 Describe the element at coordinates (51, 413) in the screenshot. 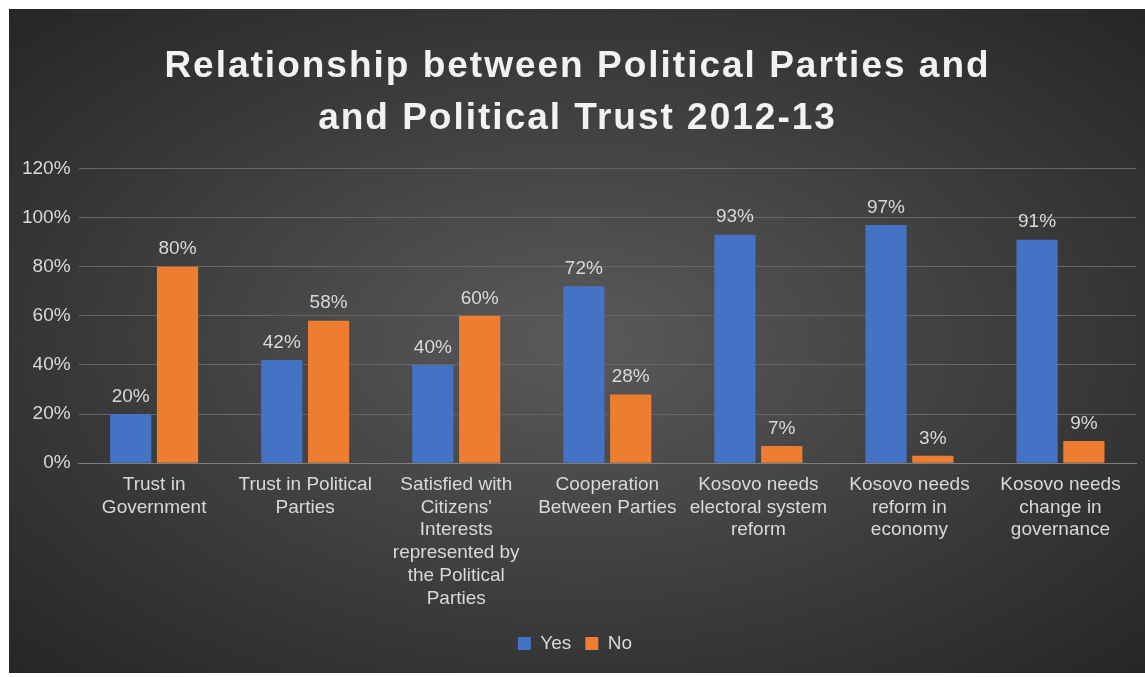

I see `y-tick-label: 20%` at that location.